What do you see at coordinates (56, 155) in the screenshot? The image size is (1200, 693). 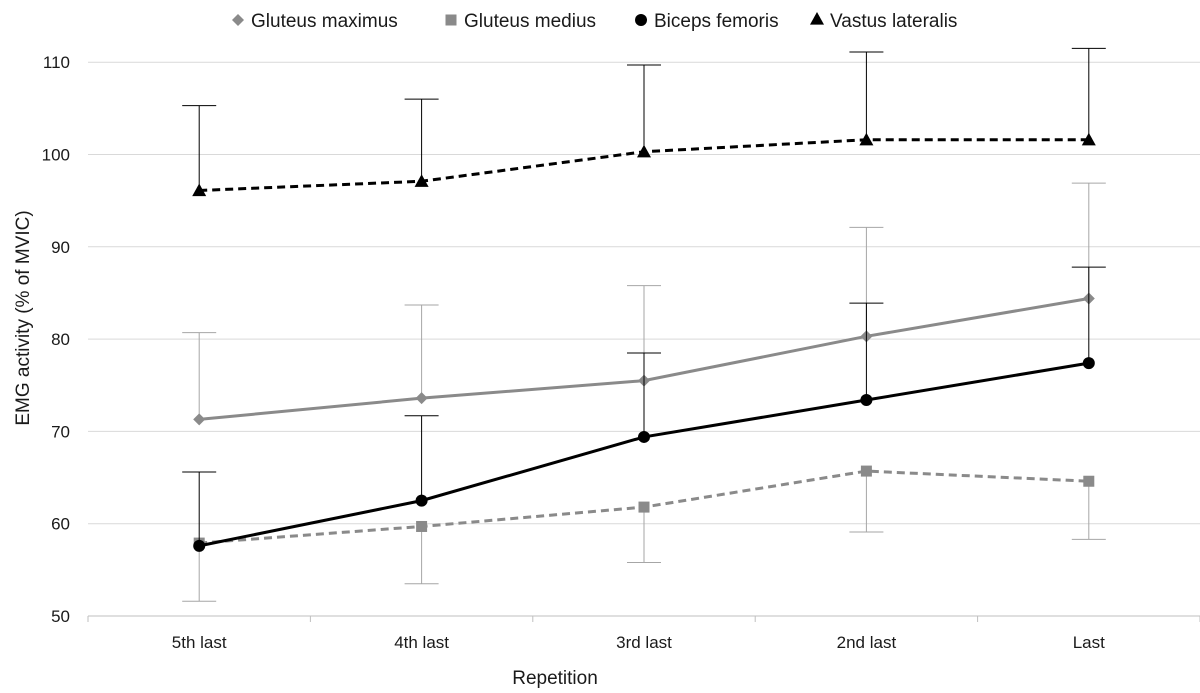 I see `y-tick-label: 100` at bounding box center [56, 155].